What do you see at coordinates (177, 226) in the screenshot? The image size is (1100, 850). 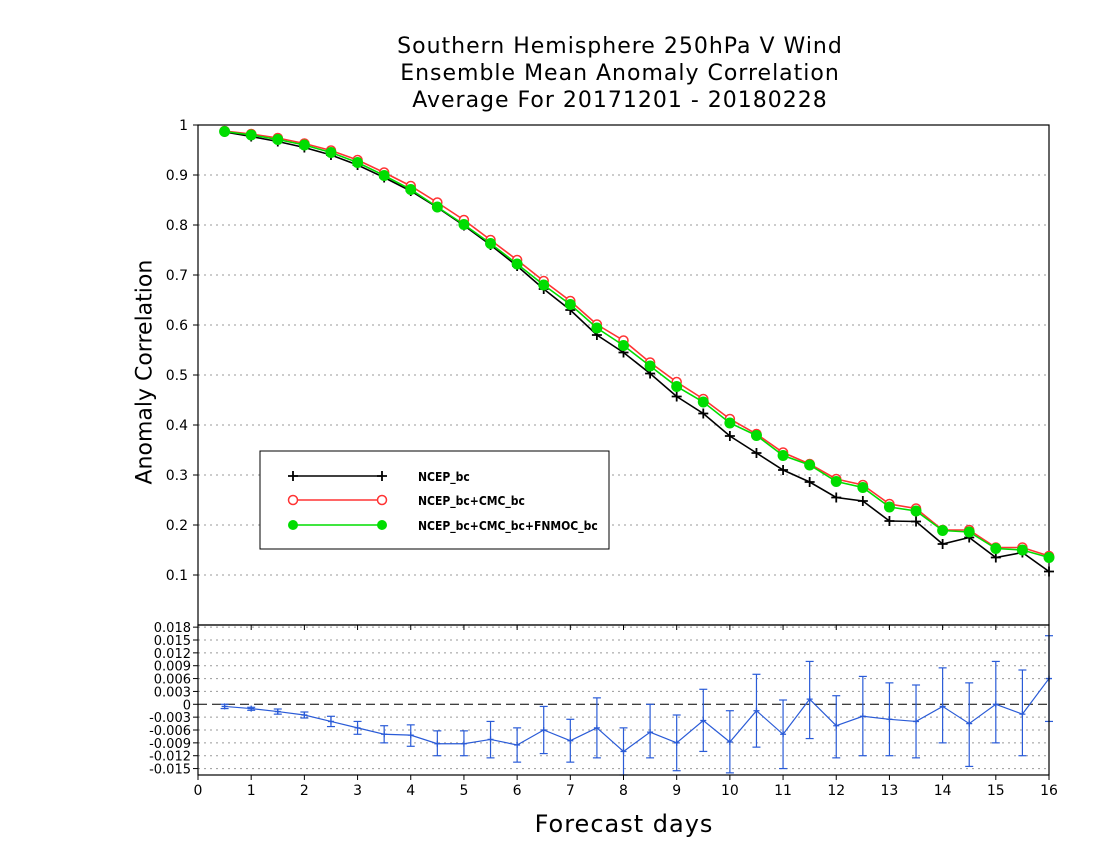 I see `main-y-tick-label: 0.8` at bounding box center [177, 226].